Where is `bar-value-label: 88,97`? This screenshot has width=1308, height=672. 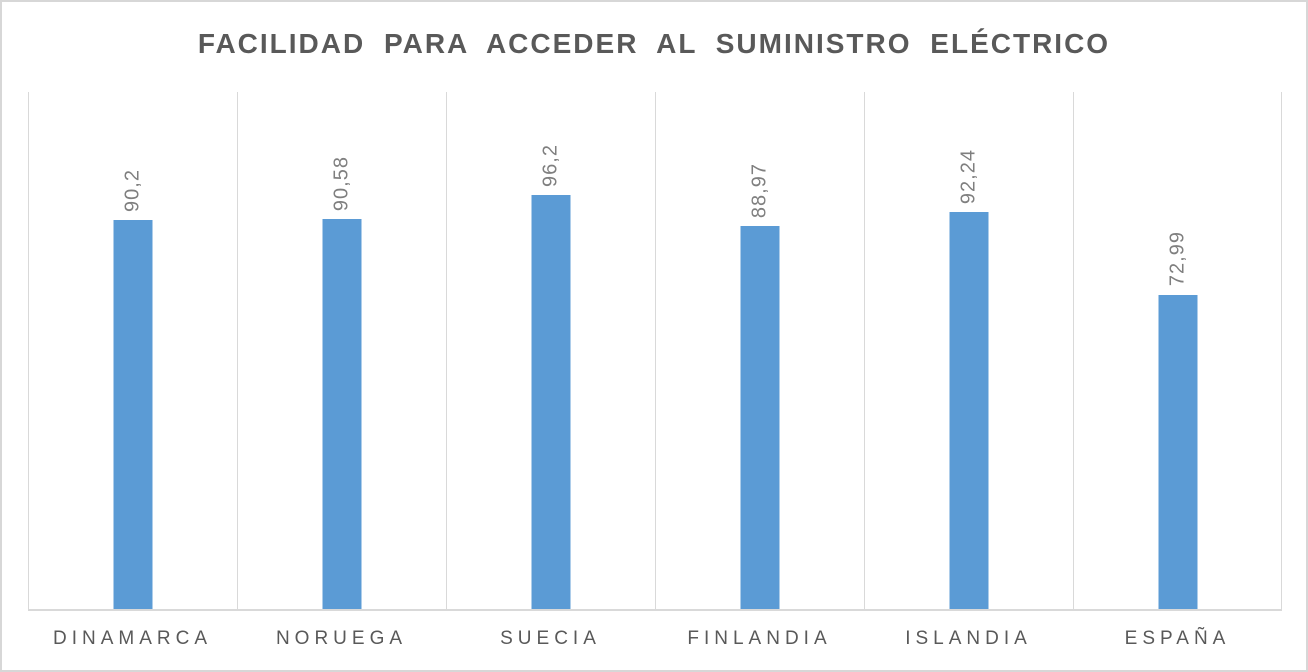
bar-value-label: 88,97 is located at coordinates (759, 190).